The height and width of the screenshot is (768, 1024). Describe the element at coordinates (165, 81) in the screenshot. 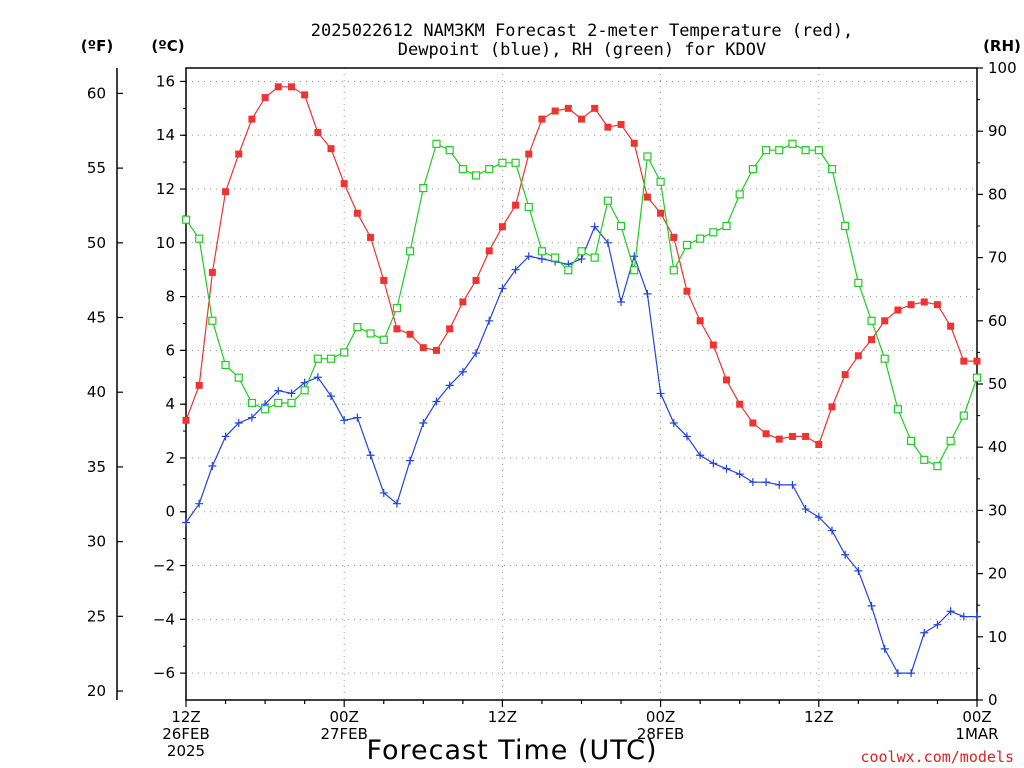

I see `celsius-tick-label: 16` at that location.